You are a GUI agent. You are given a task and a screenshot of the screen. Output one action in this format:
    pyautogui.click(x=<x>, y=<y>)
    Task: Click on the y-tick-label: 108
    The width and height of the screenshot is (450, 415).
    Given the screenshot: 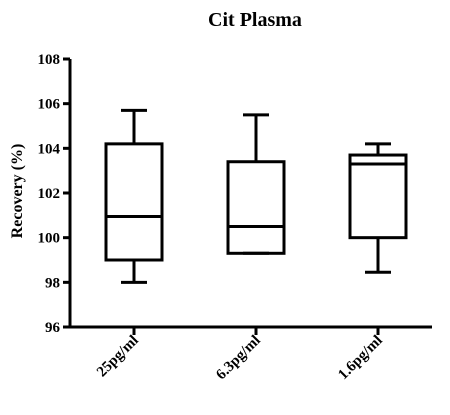 What is the action you would take?
    pyautogui.click(x=49, y=60)
    